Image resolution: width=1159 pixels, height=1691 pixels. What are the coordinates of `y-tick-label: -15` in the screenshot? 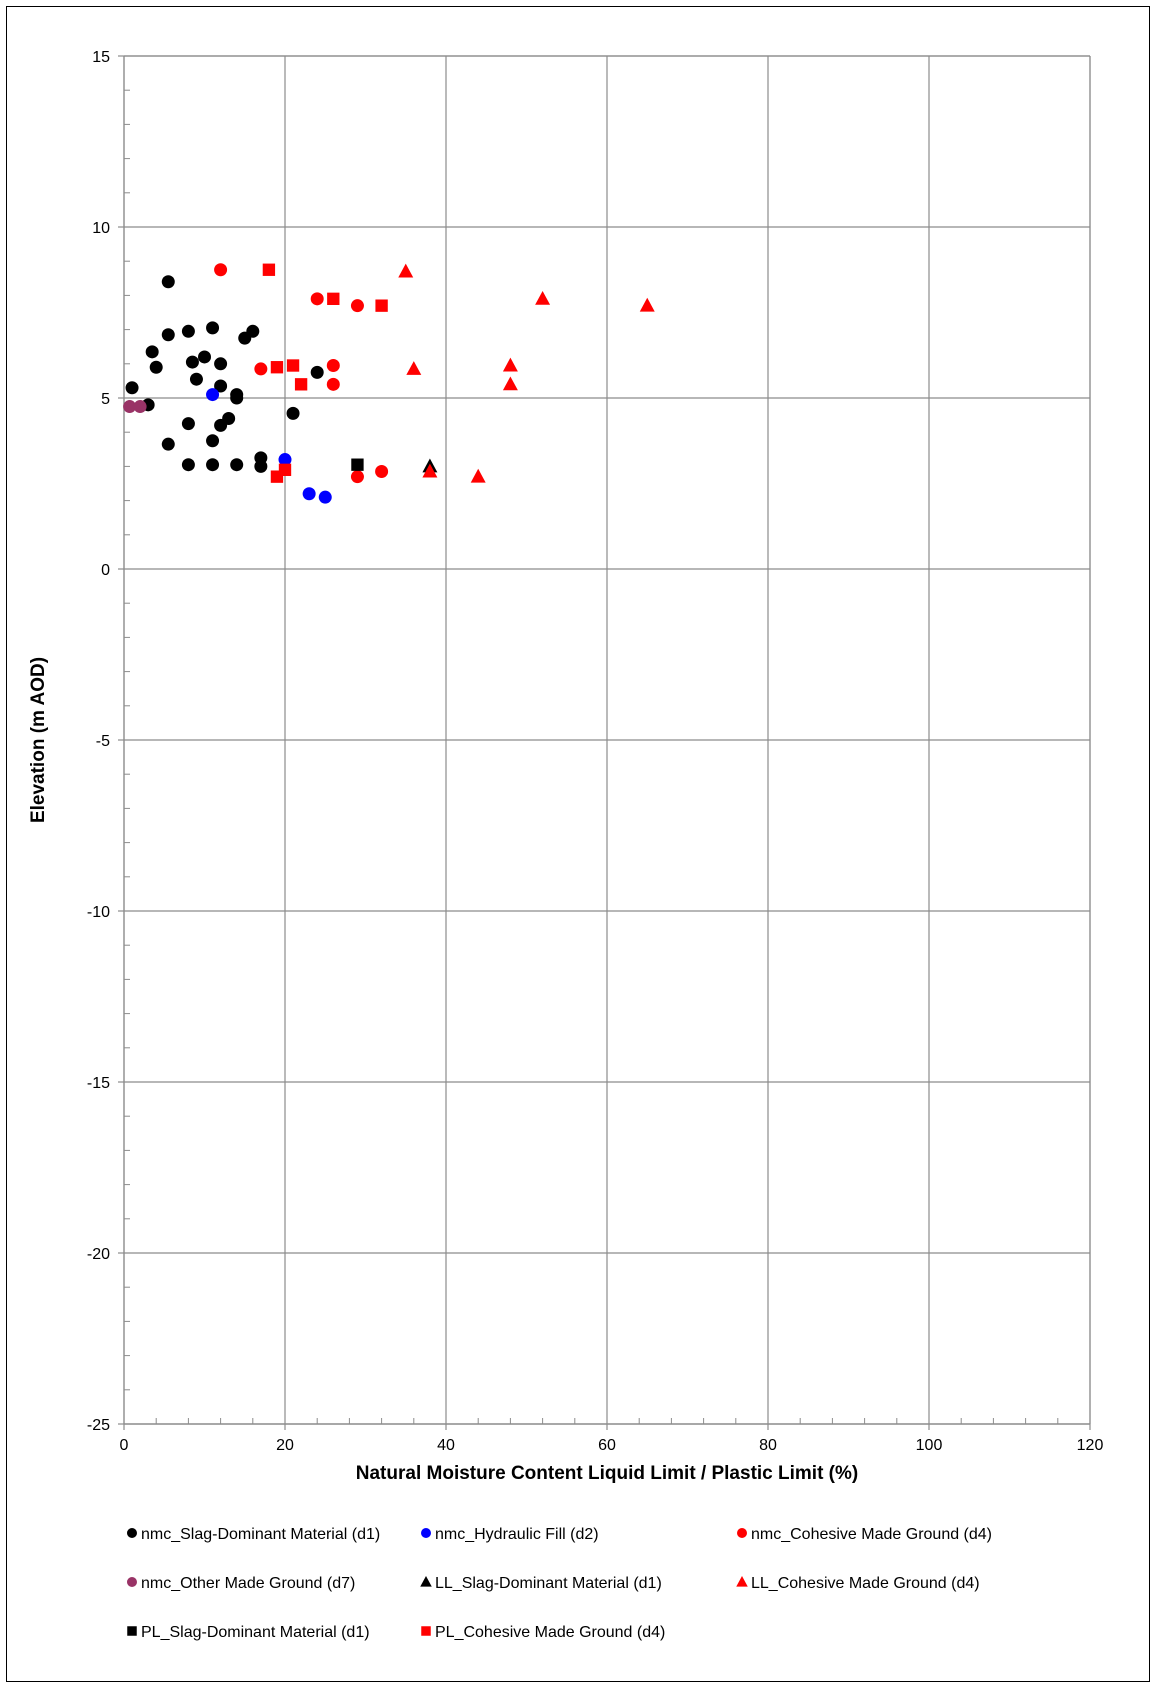 It's located at (98, 1083).